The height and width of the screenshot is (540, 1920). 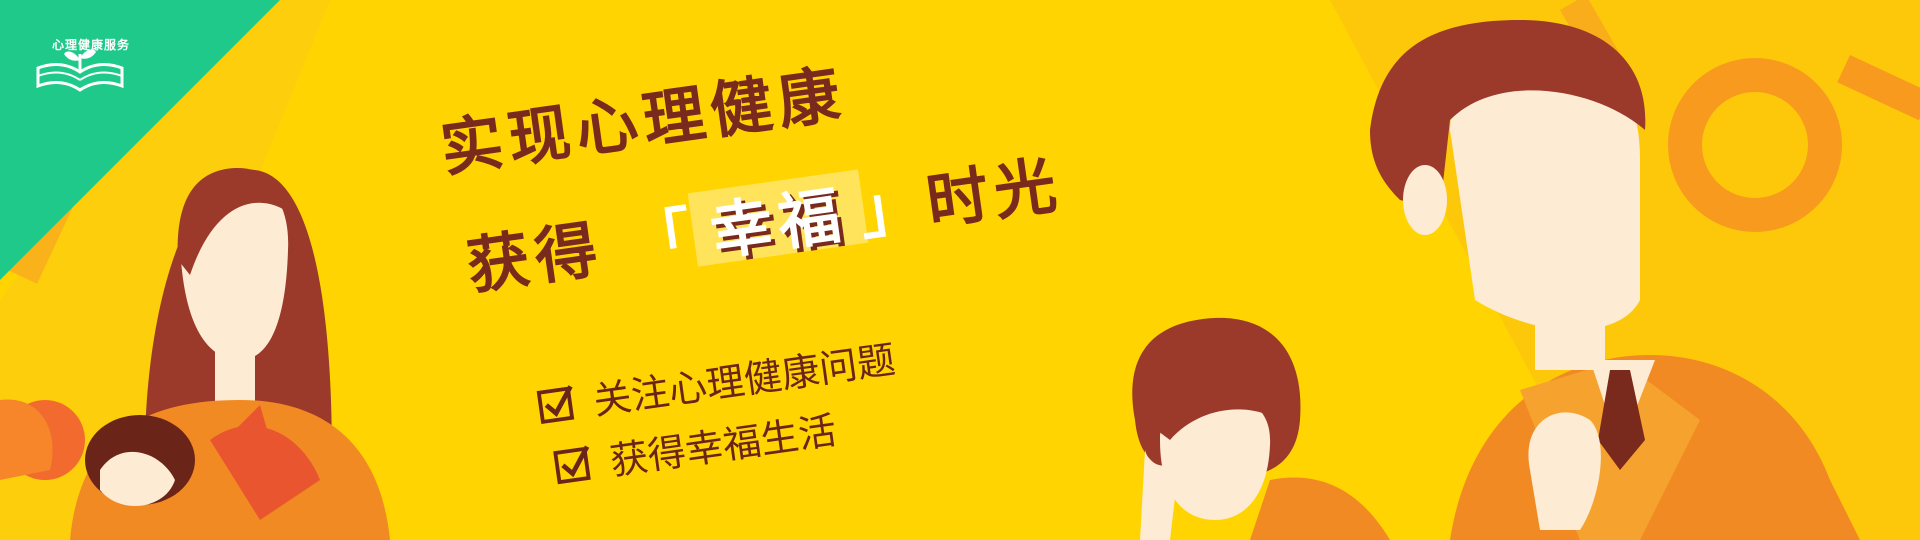 I want to click on mother-figure, so click(x=195, y=353).